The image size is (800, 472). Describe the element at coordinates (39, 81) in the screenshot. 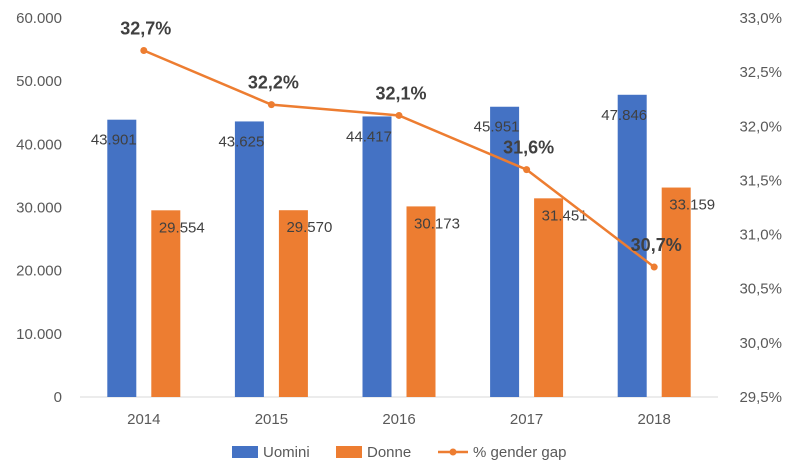

I see `y-left-tick-label: 50.000` at that location.